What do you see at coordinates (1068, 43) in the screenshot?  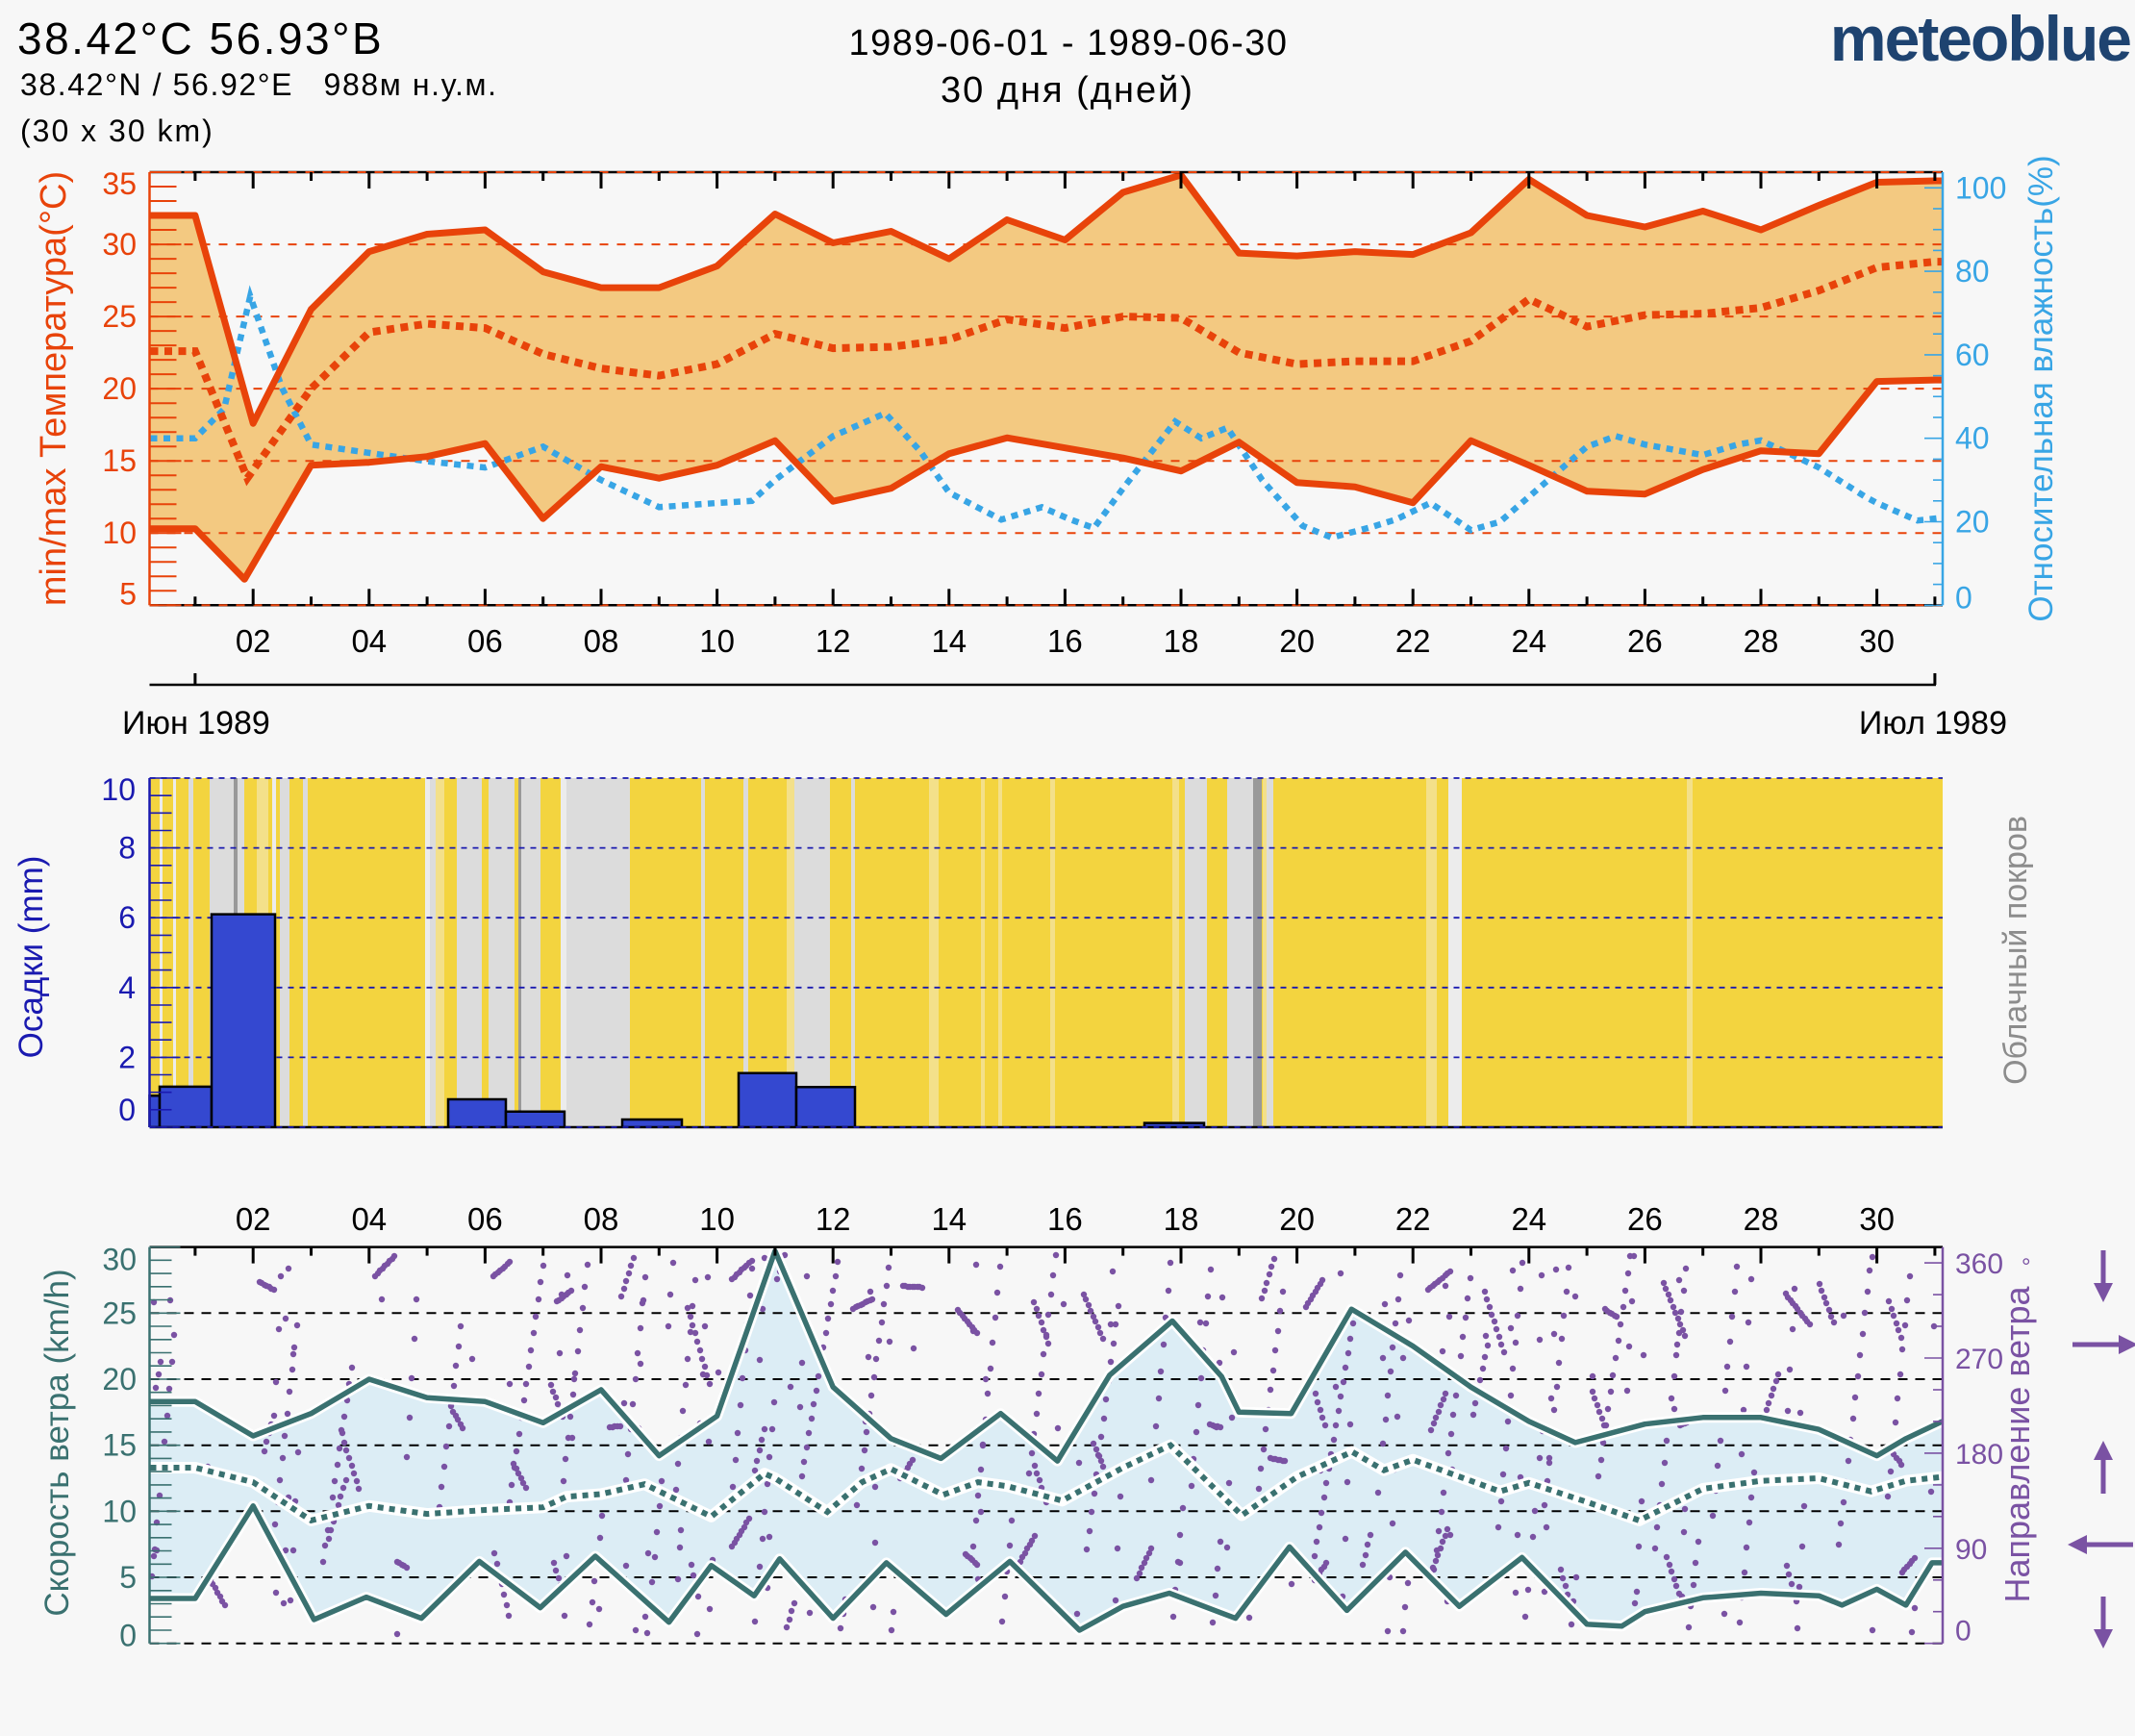 I see `svg-text: 1989-06-01 - 1989-06-30` at bounding box center [1068, 43].